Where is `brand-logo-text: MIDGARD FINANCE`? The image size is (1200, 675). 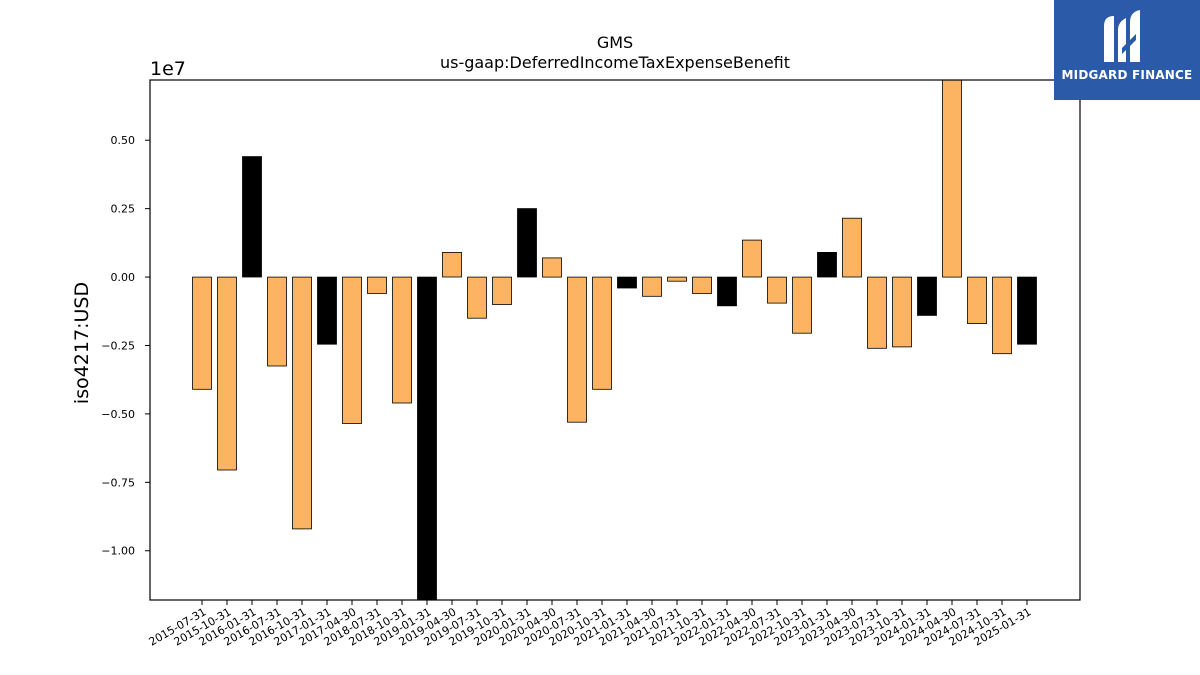 brand-logo-text: MIDGARD FINANCE is located at coordinates (1127, 75).